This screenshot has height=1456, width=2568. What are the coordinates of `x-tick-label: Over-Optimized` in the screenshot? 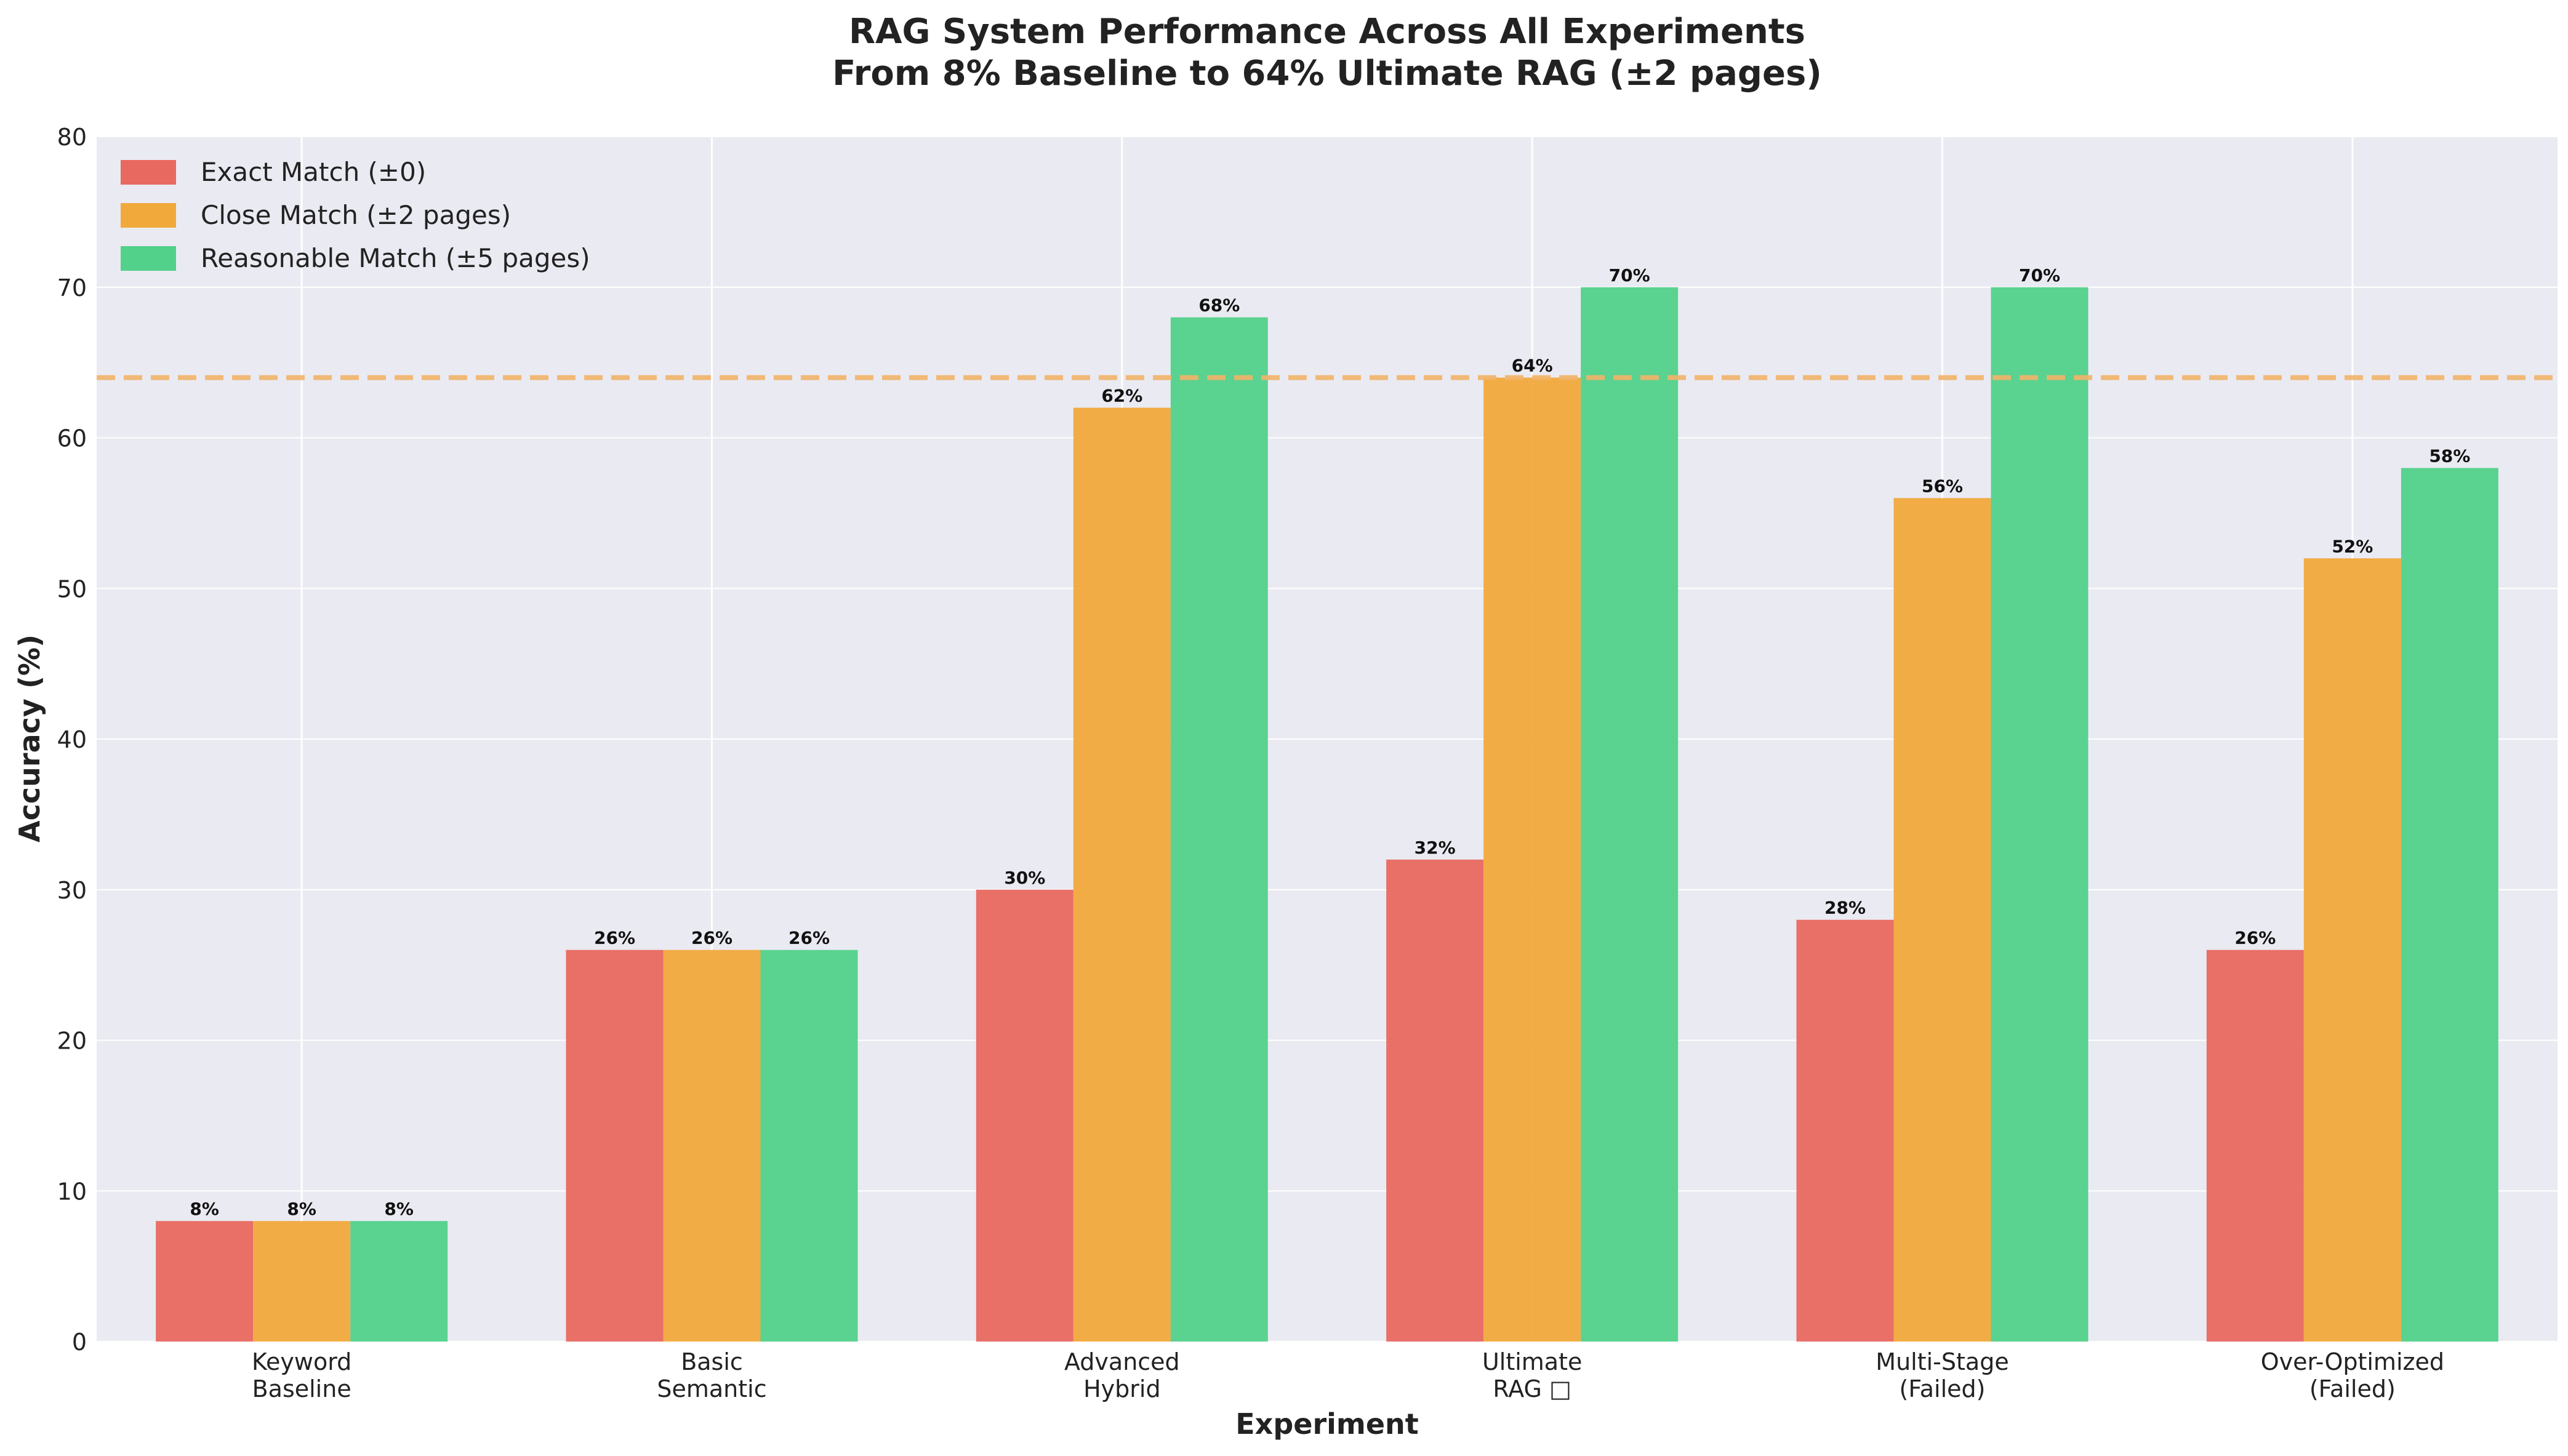 It's located at (2352, 1361).